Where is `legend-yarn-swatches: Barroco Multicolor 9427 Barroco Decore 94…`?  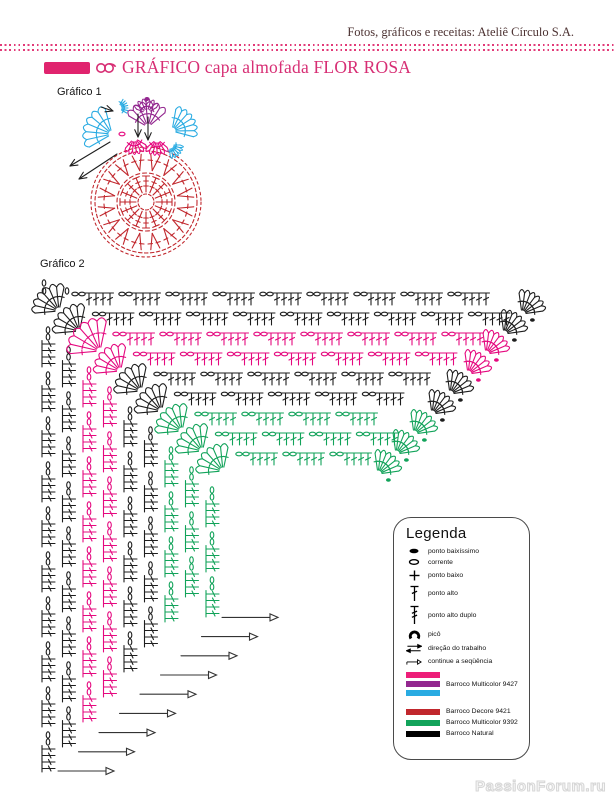
legend-yarn-swatches: Barroco Multicolor 9427 Barroco Decore 94… is located at coordinates (465, 704).